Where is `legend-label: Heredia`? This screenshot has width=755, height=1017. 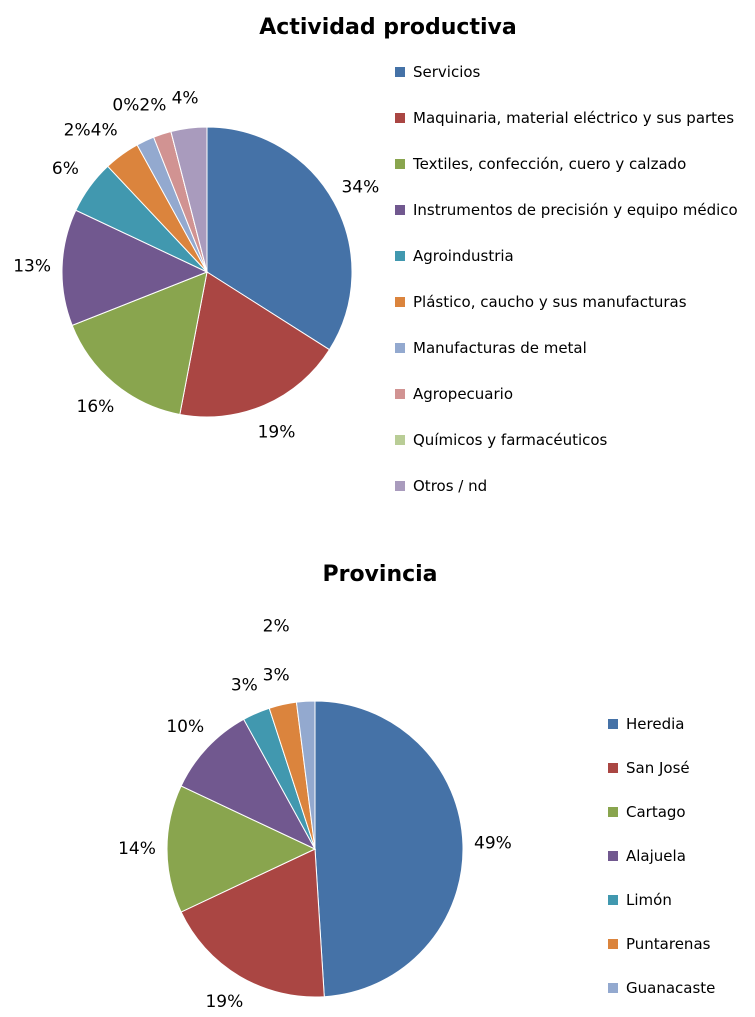 legend-label: Heredia is located at coordinates (655, 724).